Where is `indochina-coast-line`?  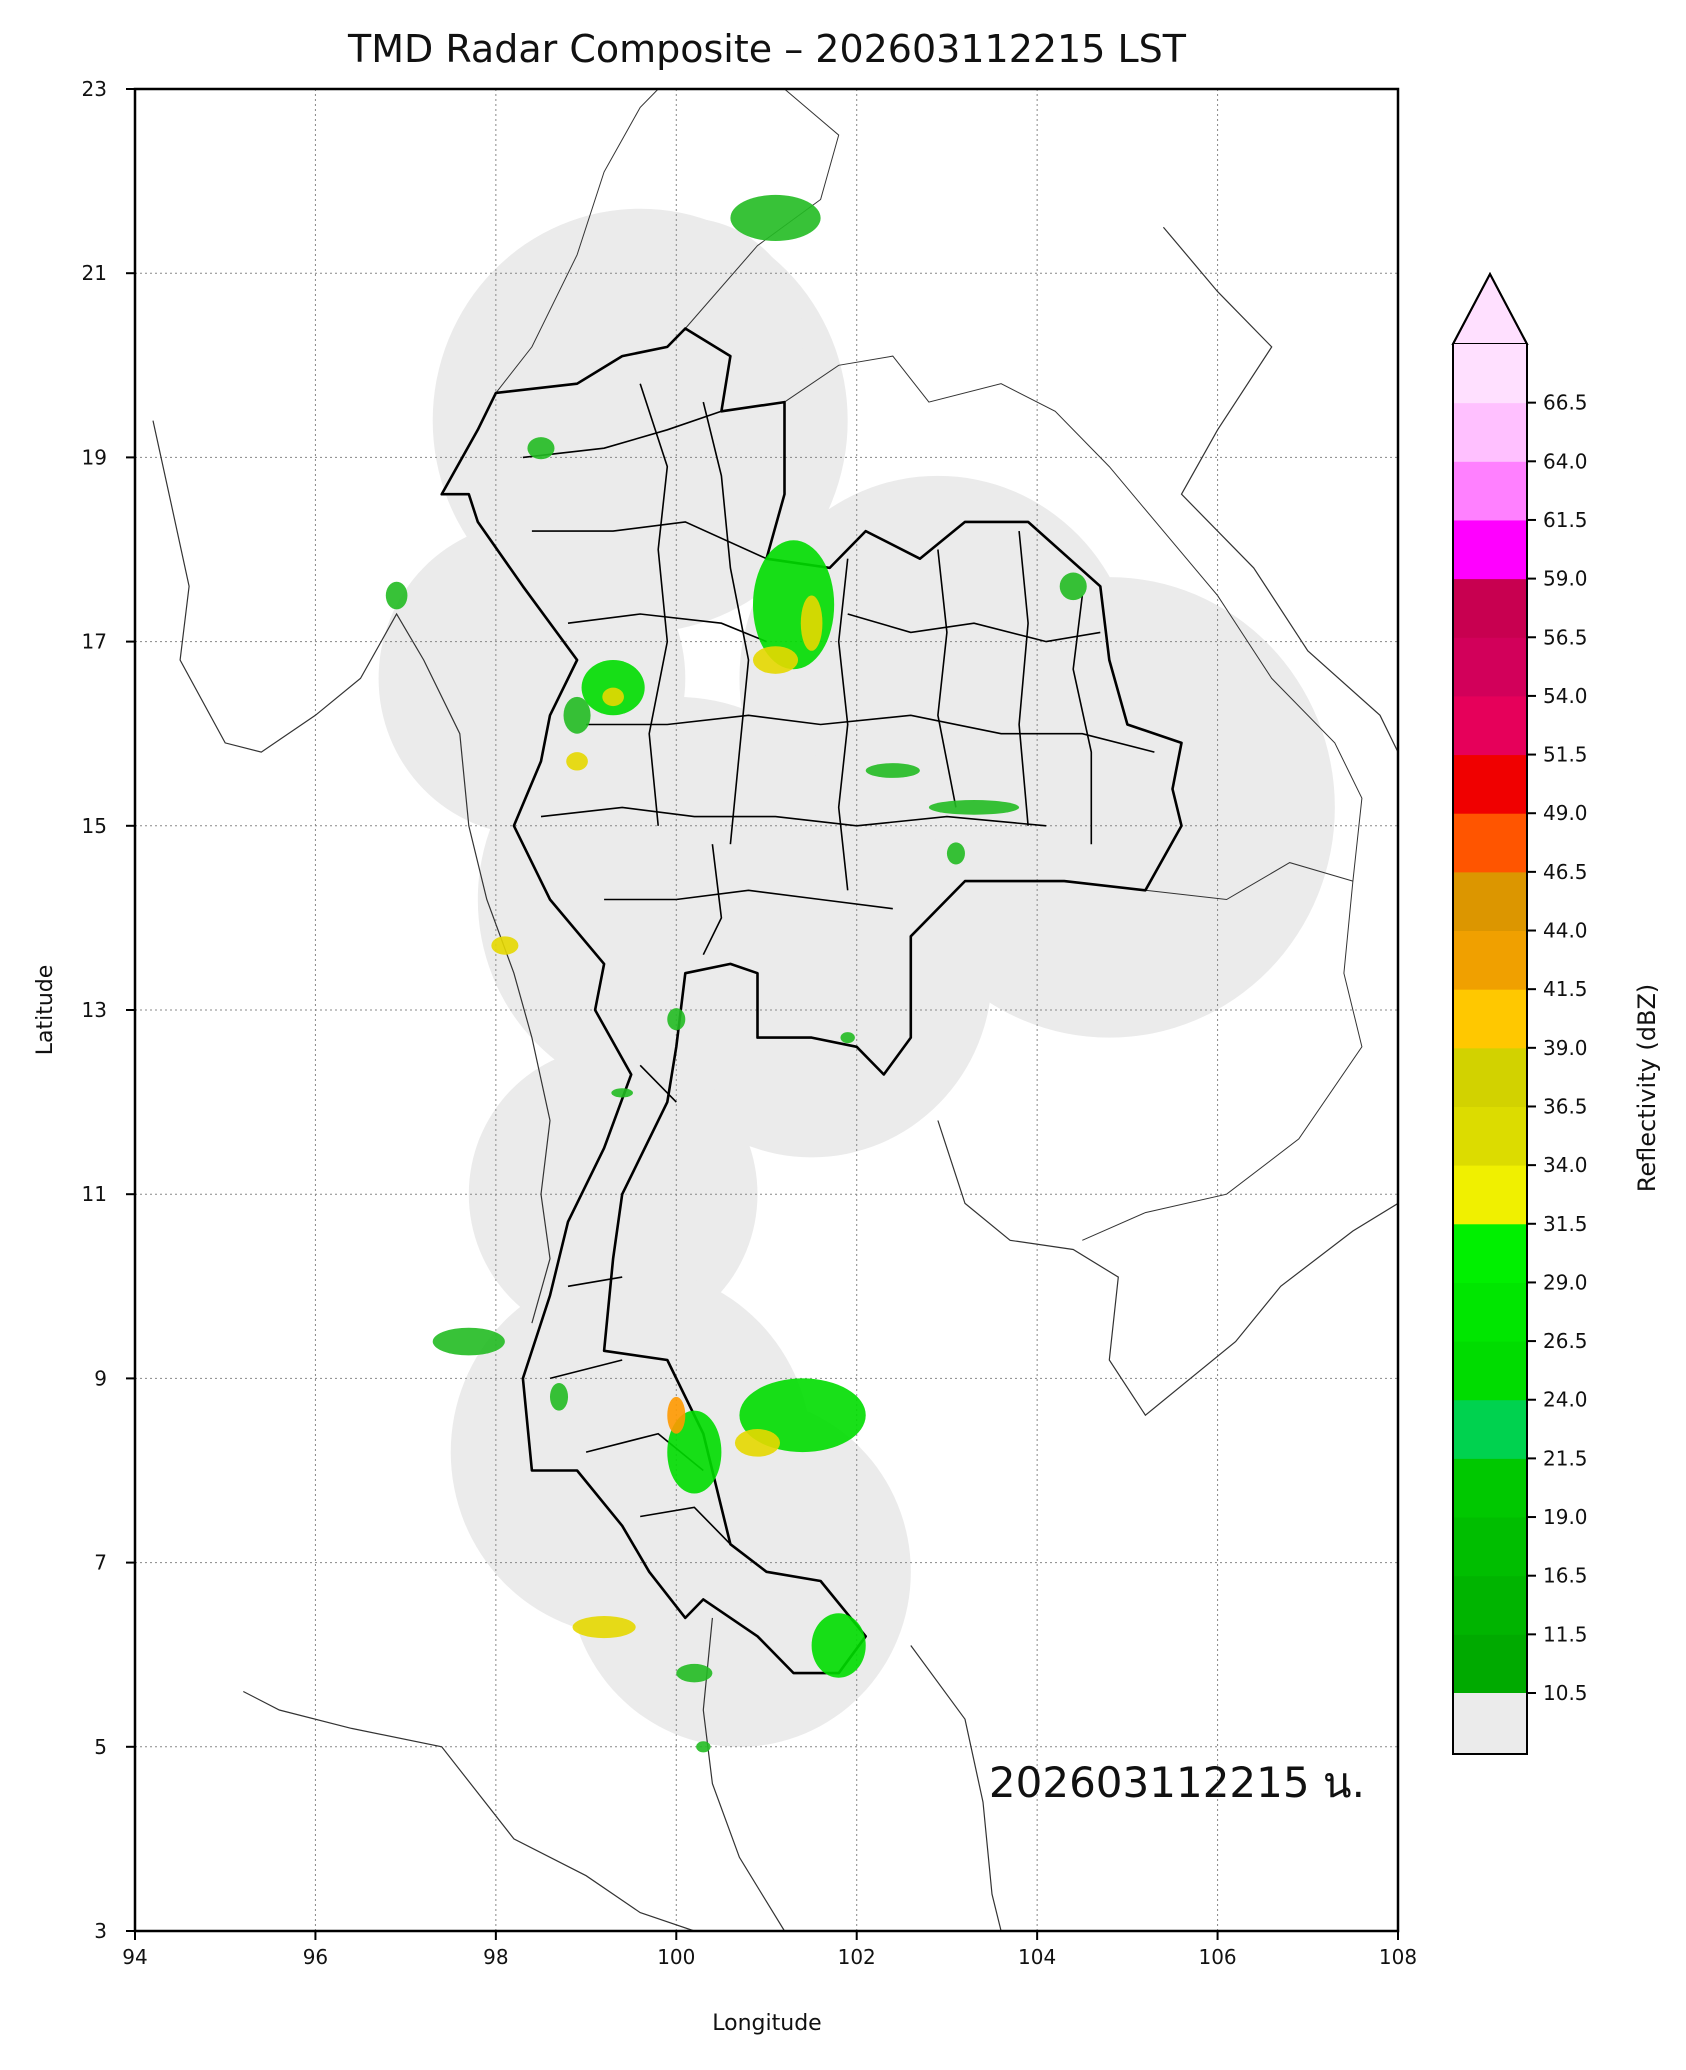 indochina-coast-line is located at coordinates (1280, 489).